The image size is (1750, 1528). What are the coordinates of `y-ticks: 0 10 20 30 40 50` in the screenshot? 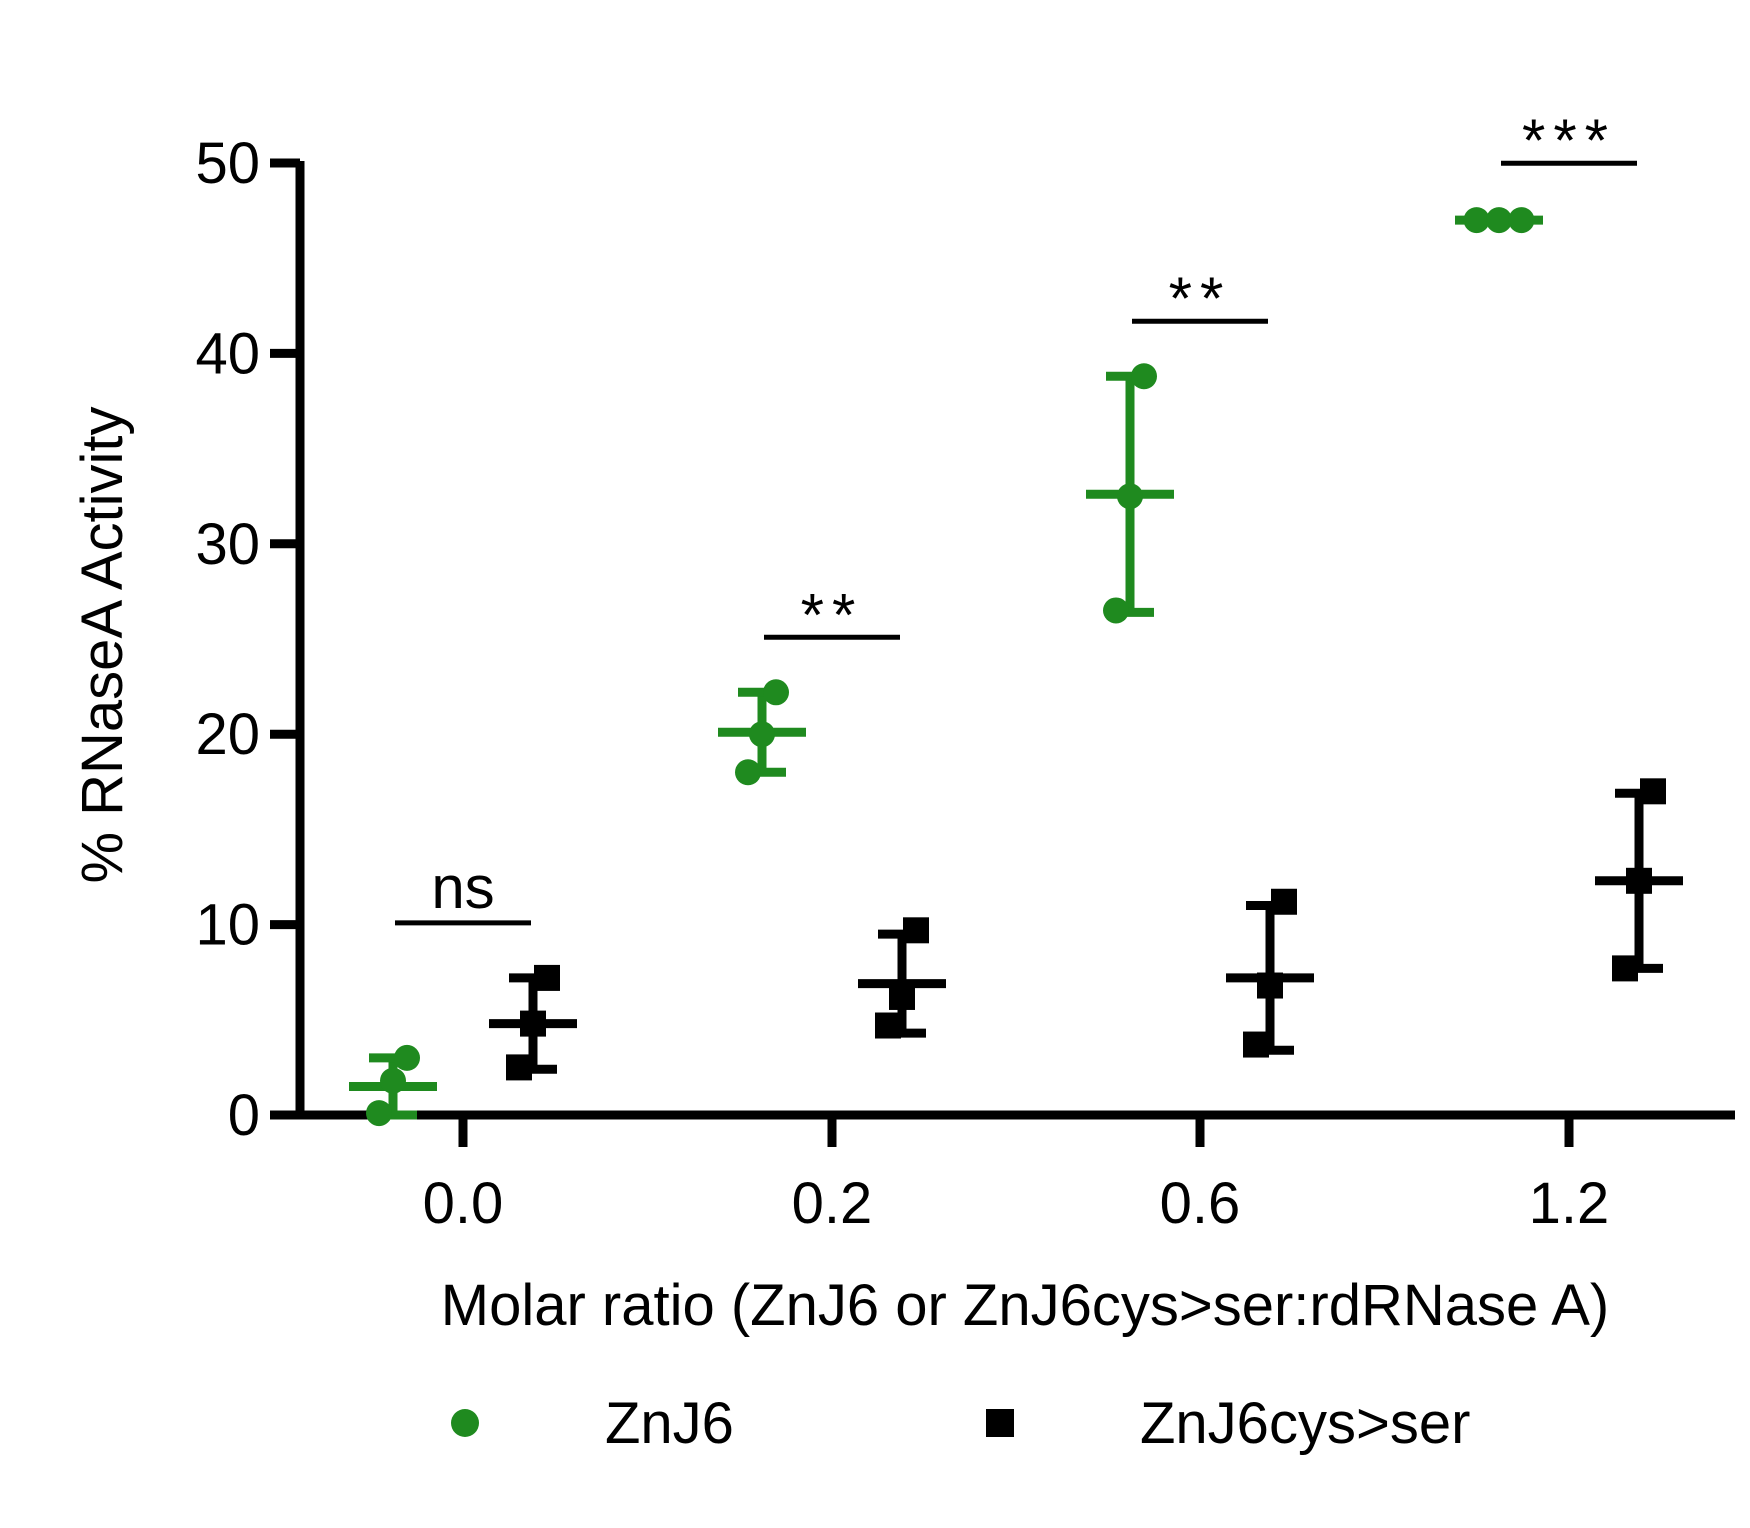 It's located at (247, 639).